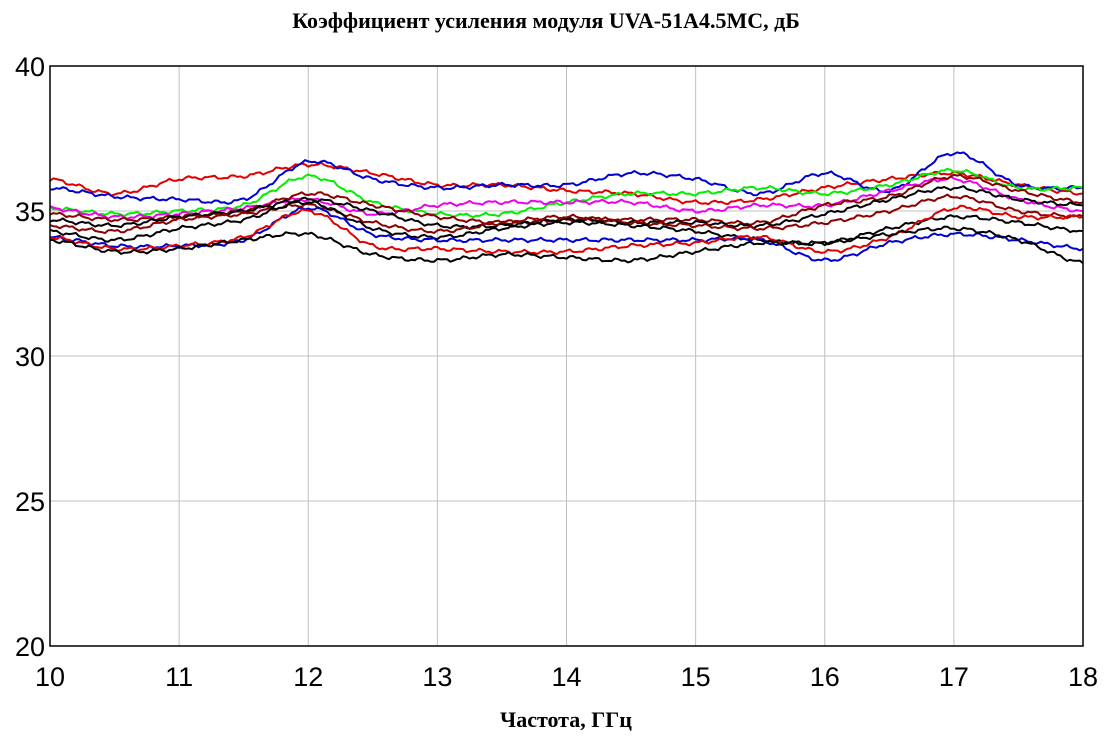 Image resolution: width=1110 pixels, height=740 pixels. Describe the element at coordinates (825, 677) in the screenshot. I see `x-tick-label: 16` at that location.